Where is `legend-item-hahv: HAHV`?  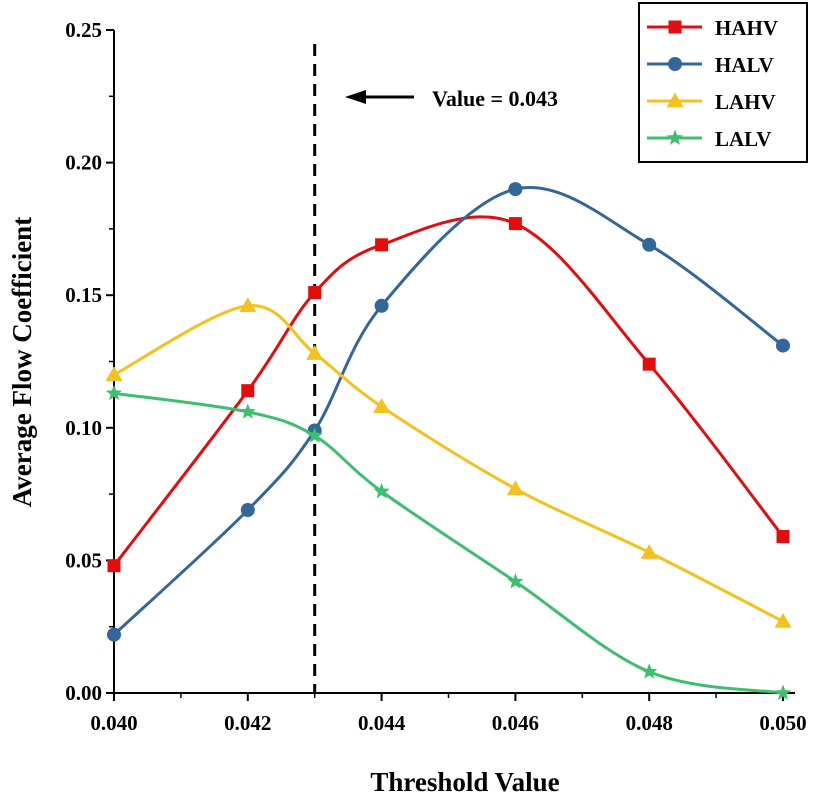
legend-item-hahv: HAHV is located at coordinates (712, 28).